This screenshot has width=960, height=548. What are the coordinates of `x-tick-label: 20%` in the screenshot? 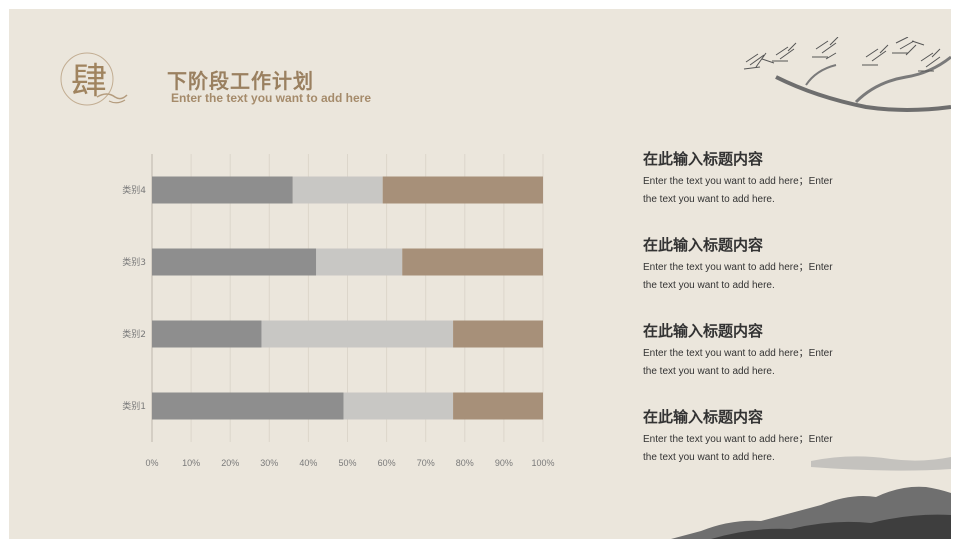 It's located at (230, 463).